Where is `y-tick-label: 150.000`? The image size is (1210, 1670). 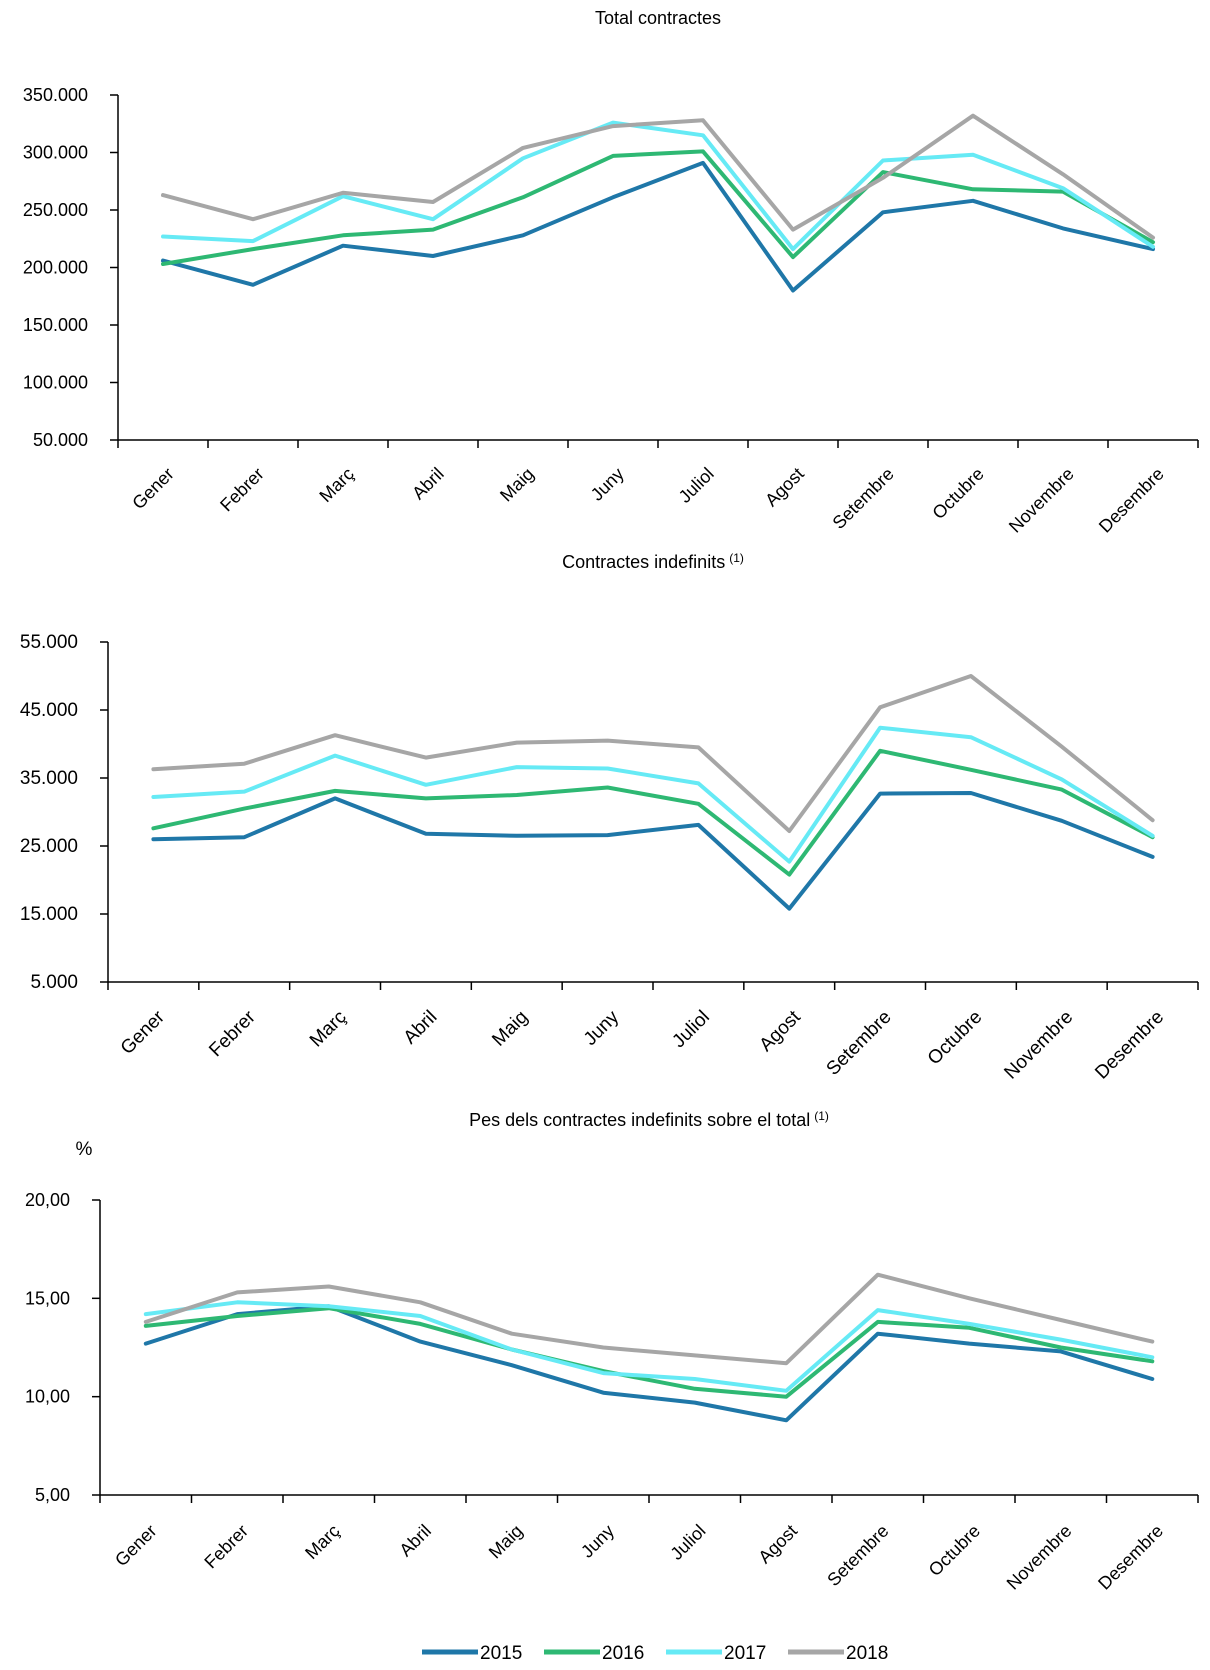
y-tick-label: 150.000 is located at coordinates (55, 325).